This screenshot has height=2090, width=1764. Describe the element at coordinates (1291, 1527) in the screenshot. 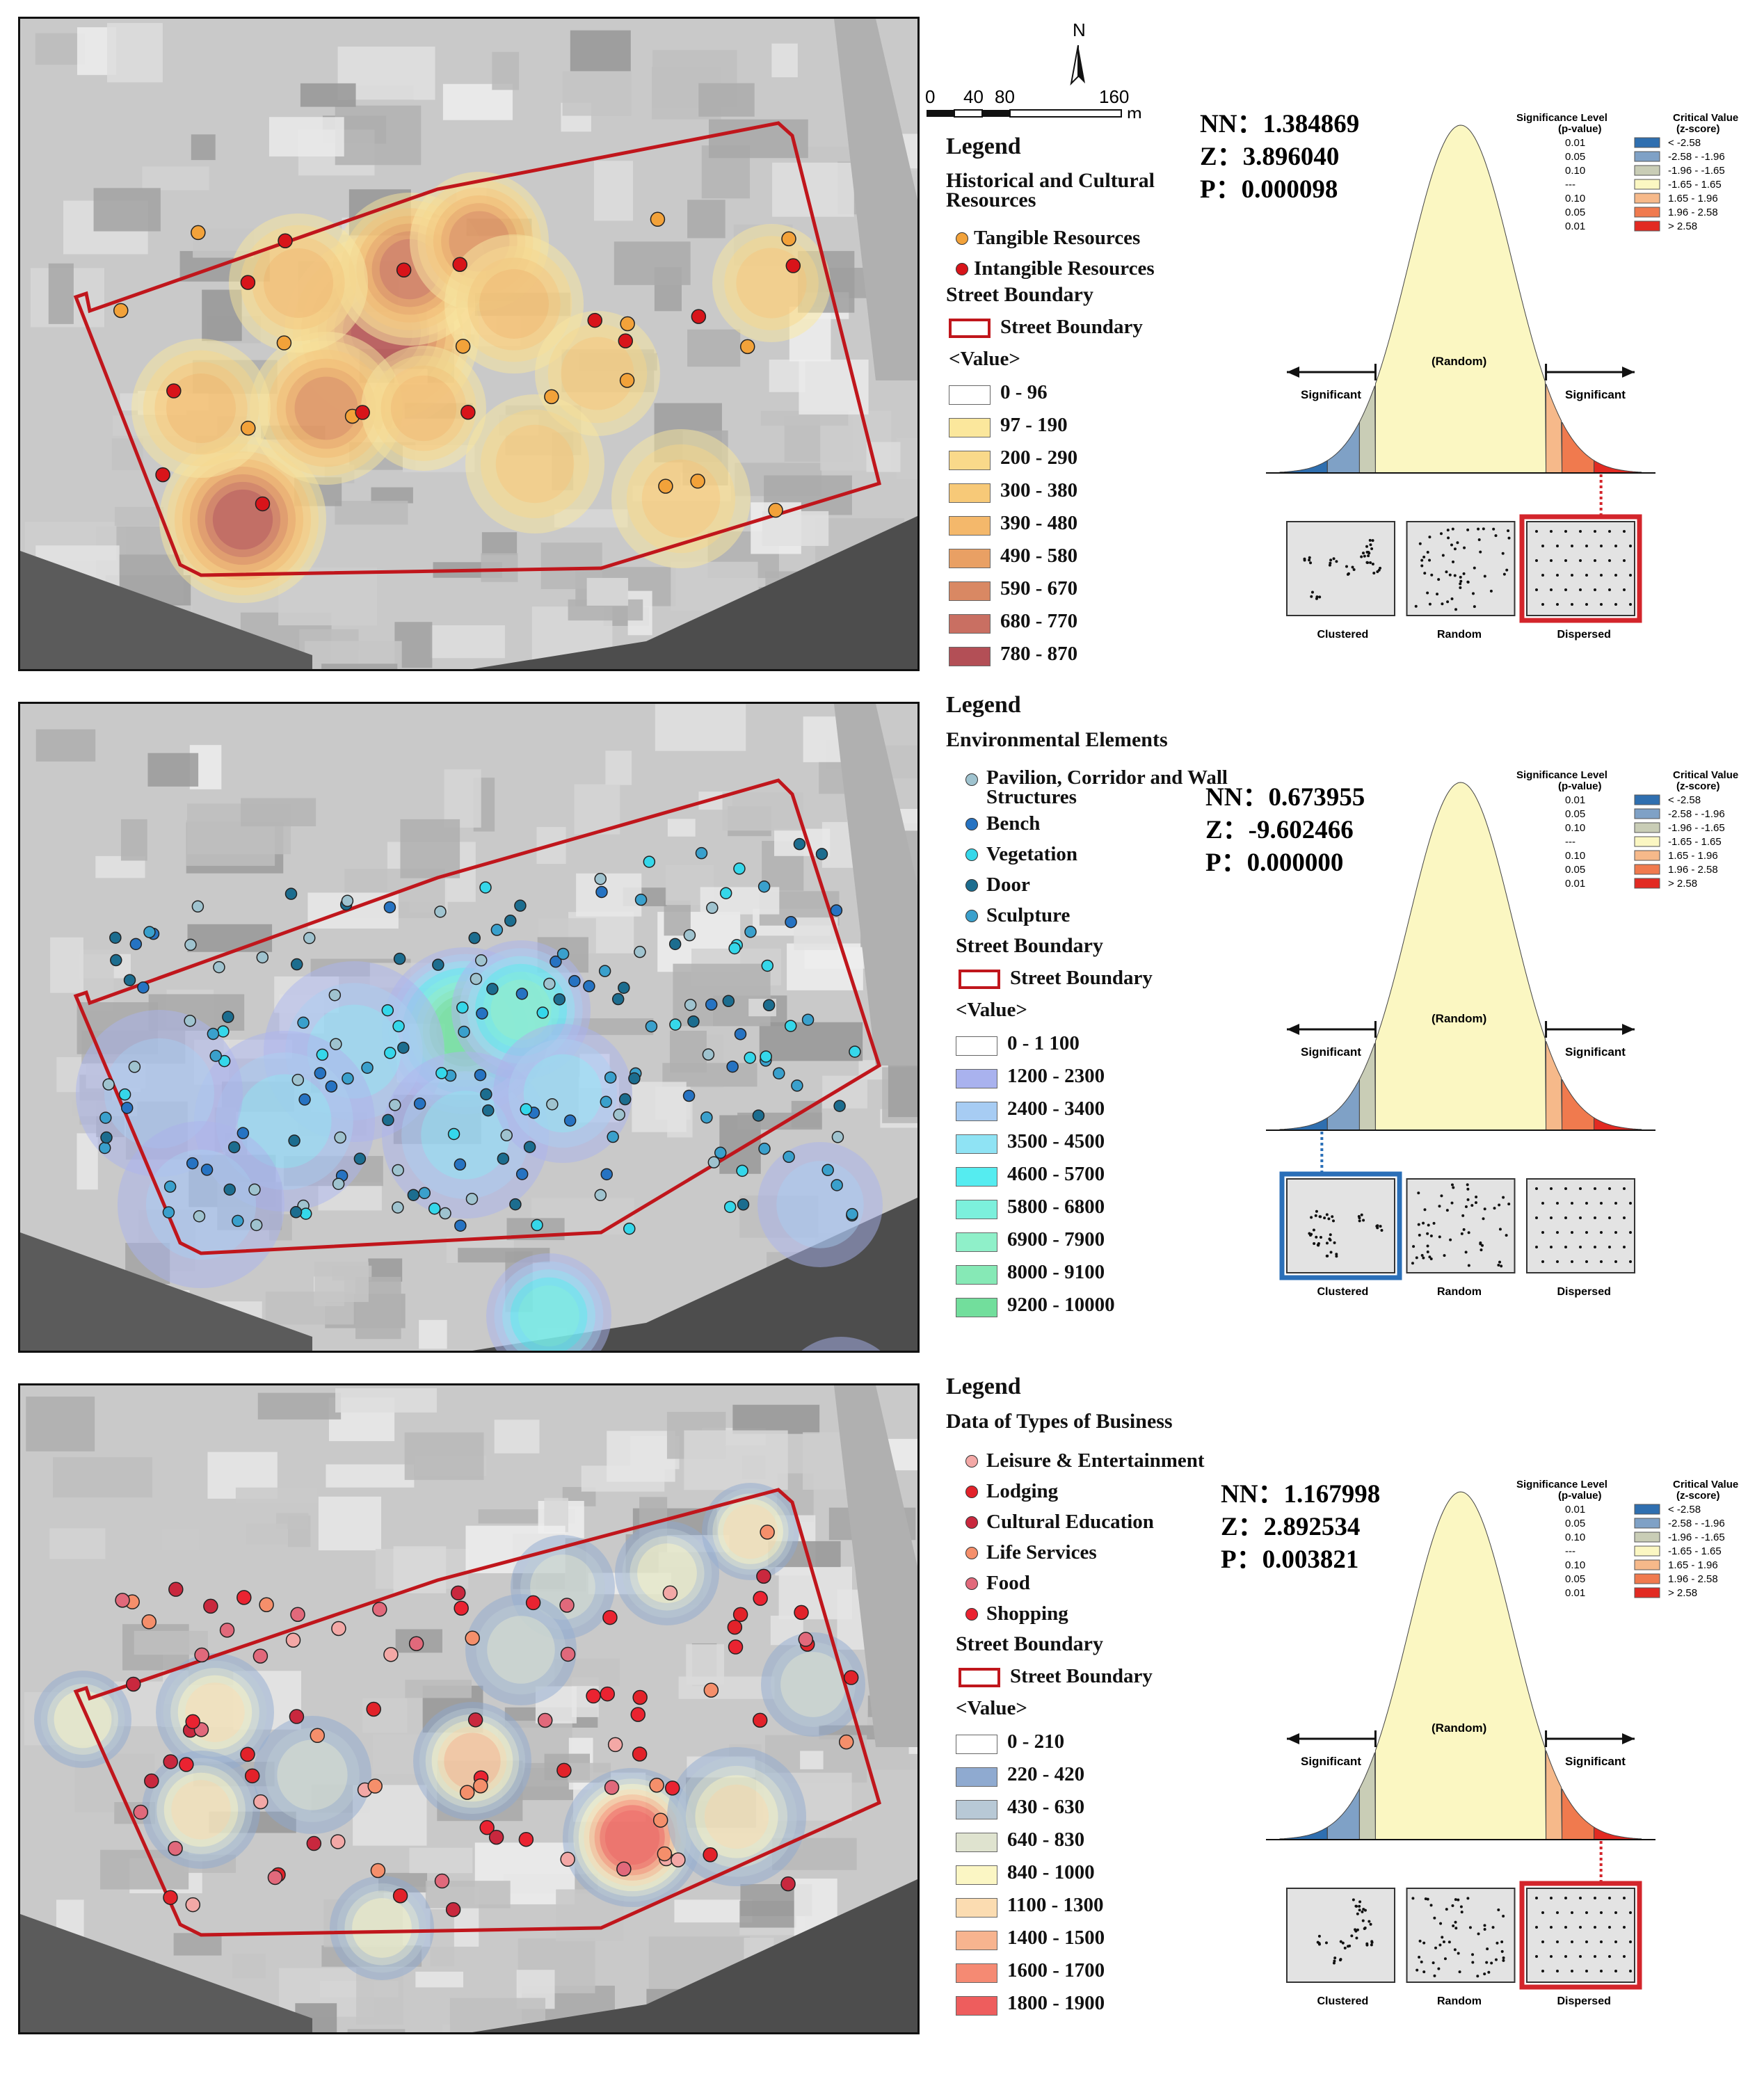

I see `stat-z: Z：2.892534` at that location.